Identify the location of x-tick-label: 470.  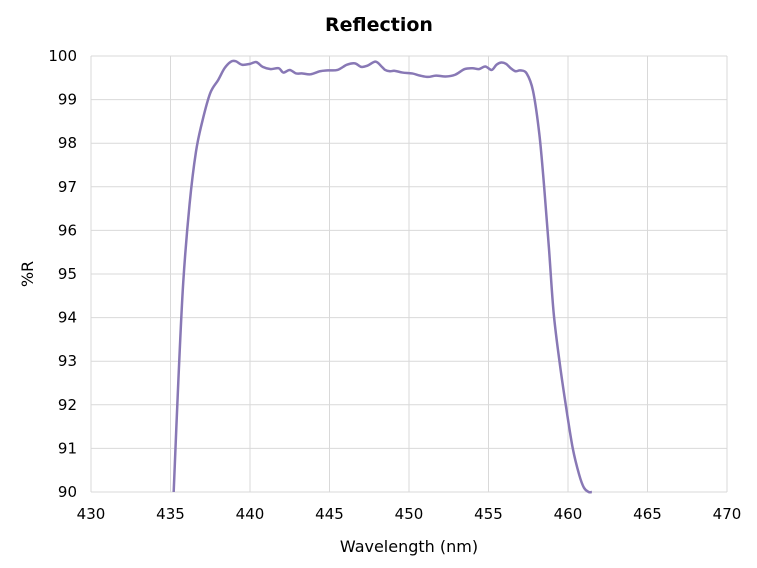
(727, 514).